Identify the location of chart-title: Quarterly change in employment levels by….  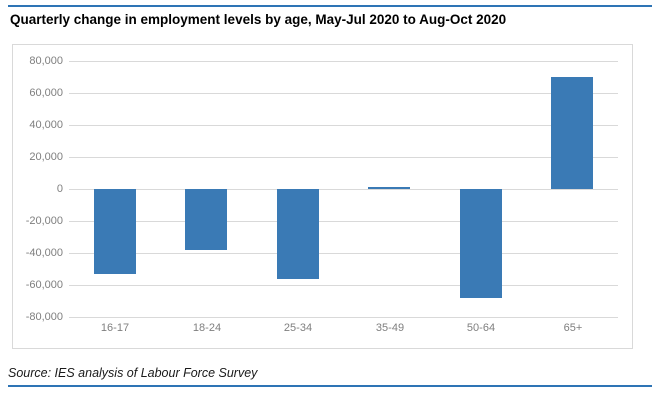
(258, 19).